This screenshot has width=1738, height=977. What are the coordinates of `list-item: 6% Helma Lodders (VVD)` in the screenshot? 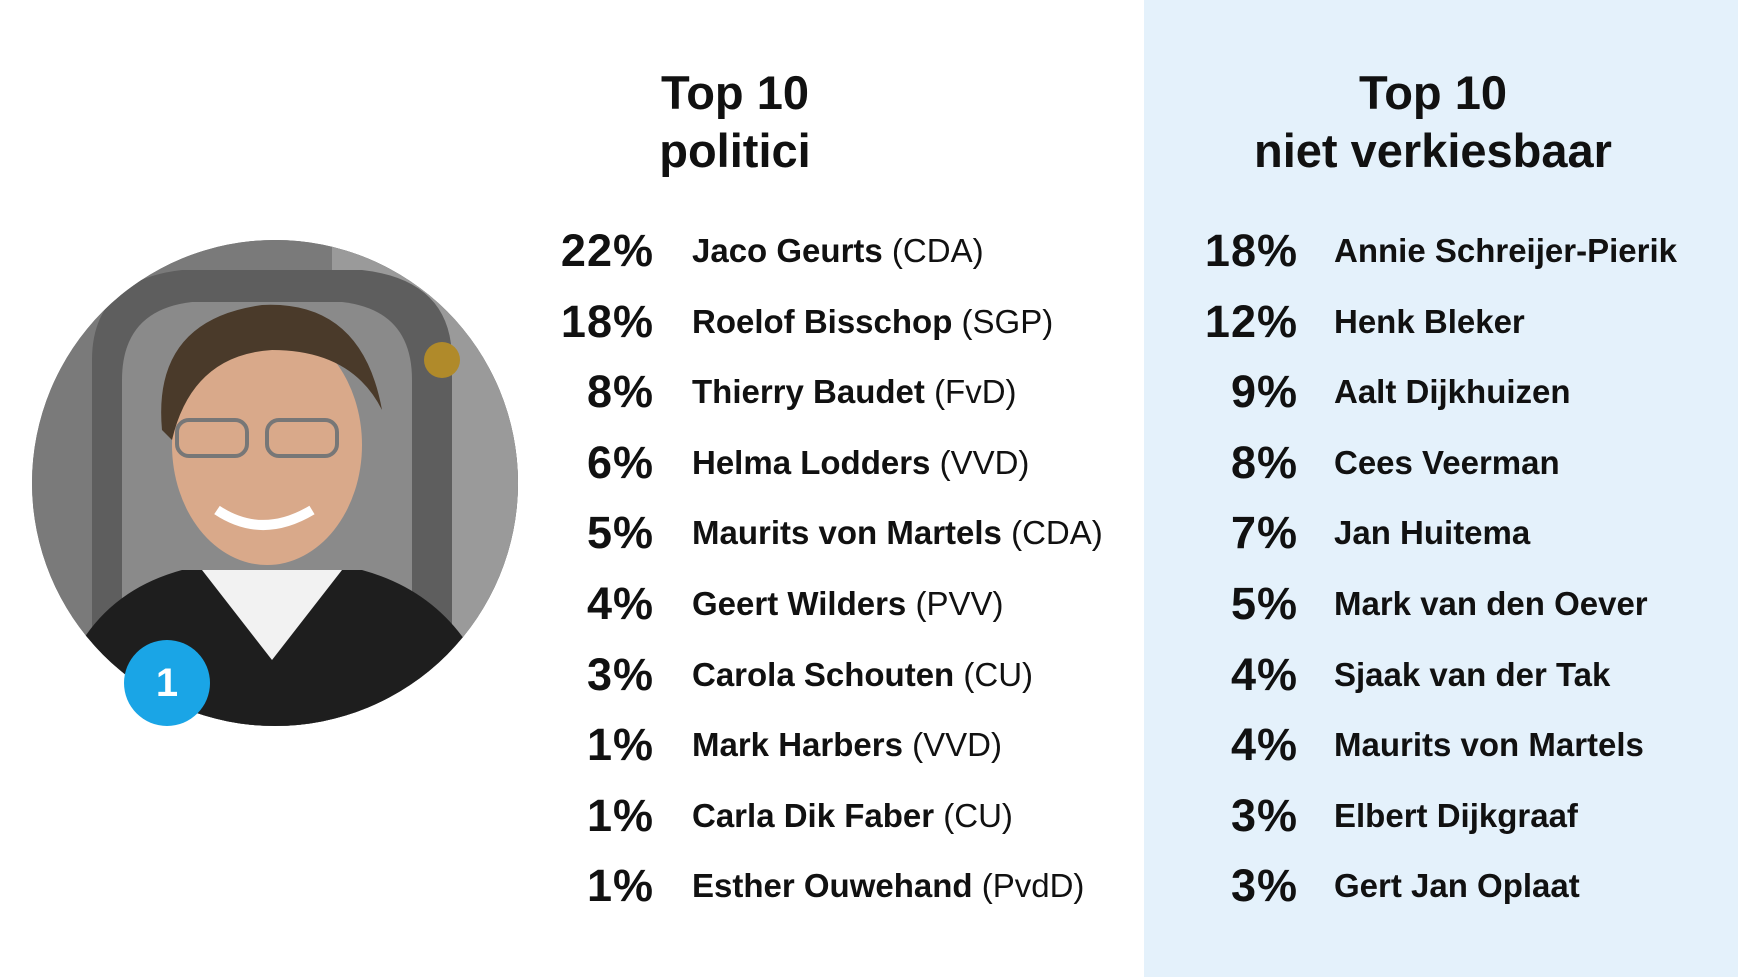 It's located at (820, 463).